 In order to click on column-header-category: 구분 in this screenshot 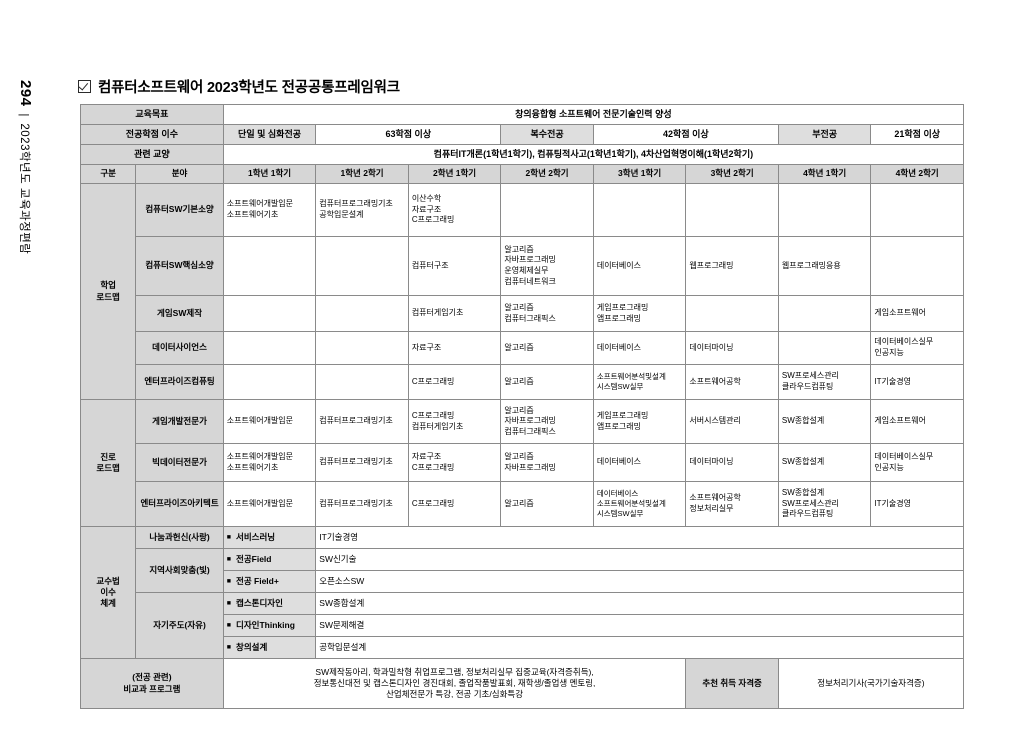, I will do `click(108, 174)`.